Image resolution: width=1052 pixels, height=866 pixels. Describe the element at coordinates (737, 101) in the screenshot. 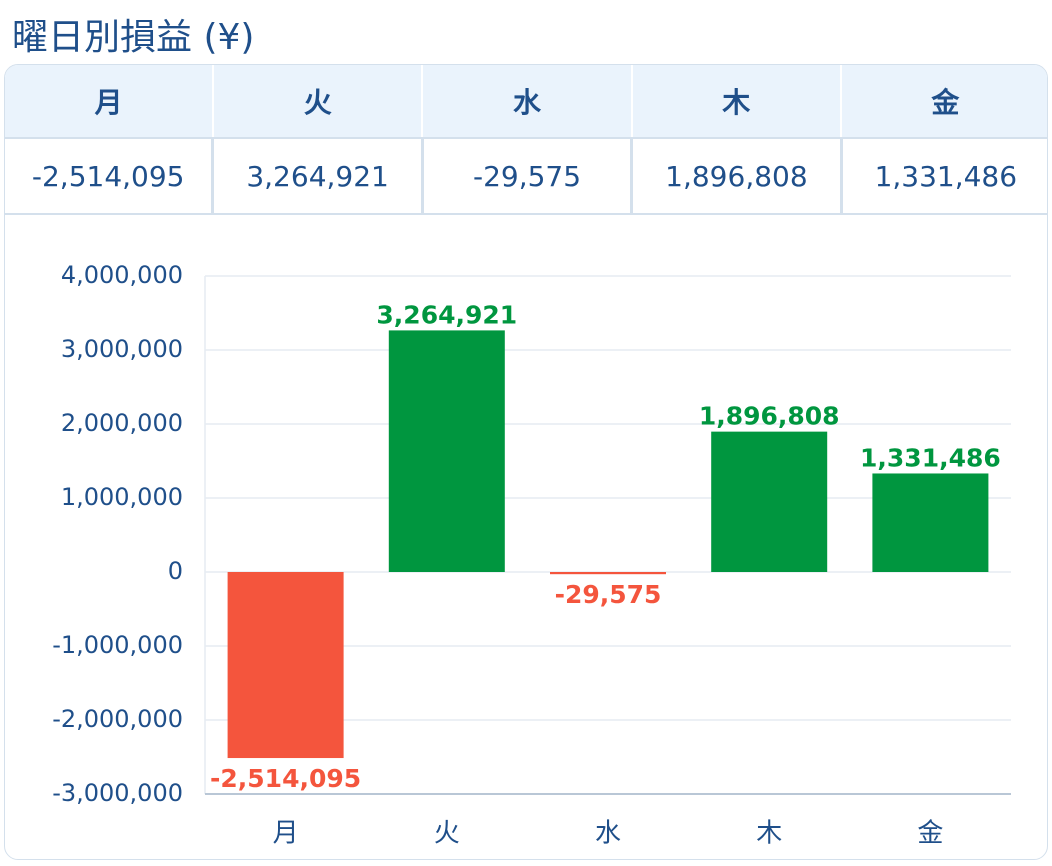

I see `header-cell-thu: 木` at that location.